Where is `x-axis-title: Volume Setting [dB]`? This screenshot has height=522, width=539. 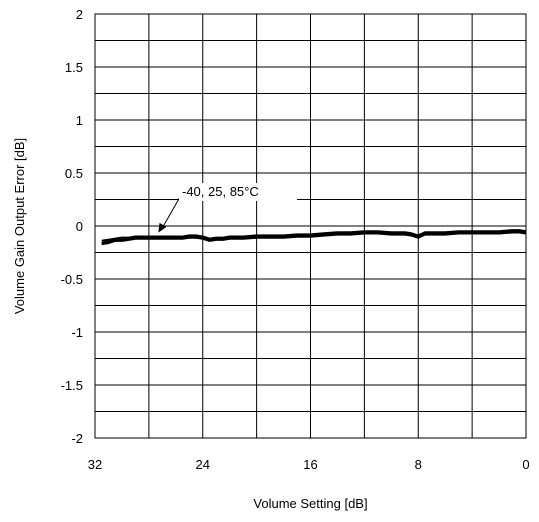 x-axis-title: Volume Setting [dB] is located at coordinates (310, 503).